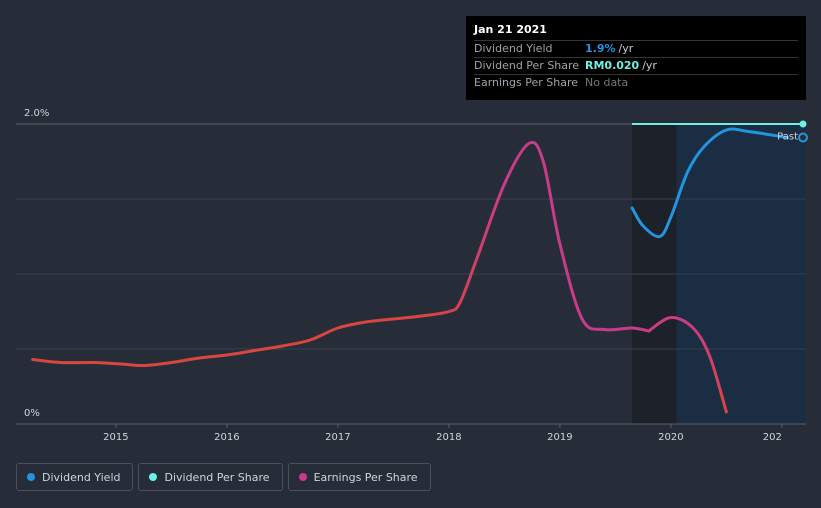 The height and width of the screenshot is (508, 821). I want to click on legend-label: Dividend Per Share, so click(217, 477).